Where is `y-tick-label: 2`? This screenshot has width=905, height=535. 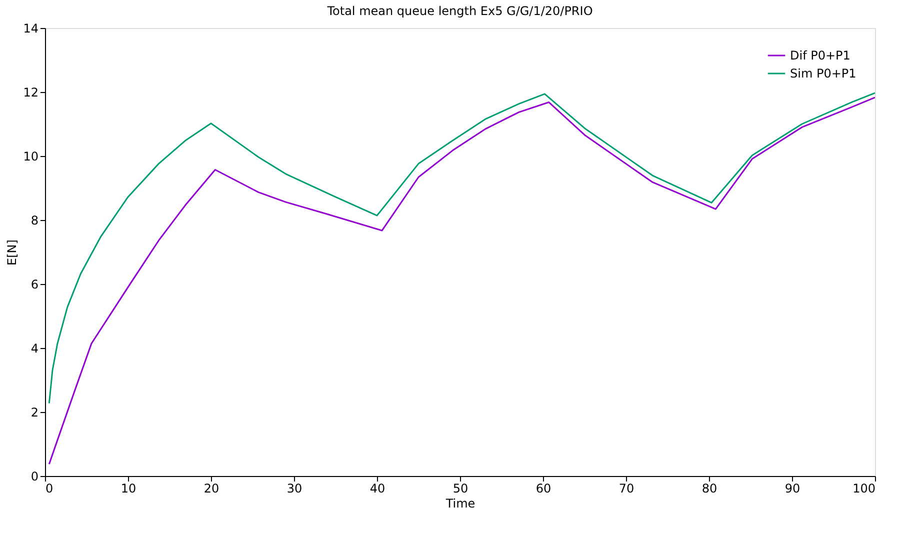
y-tick-label: 2 is located at coordinates (34, 413).